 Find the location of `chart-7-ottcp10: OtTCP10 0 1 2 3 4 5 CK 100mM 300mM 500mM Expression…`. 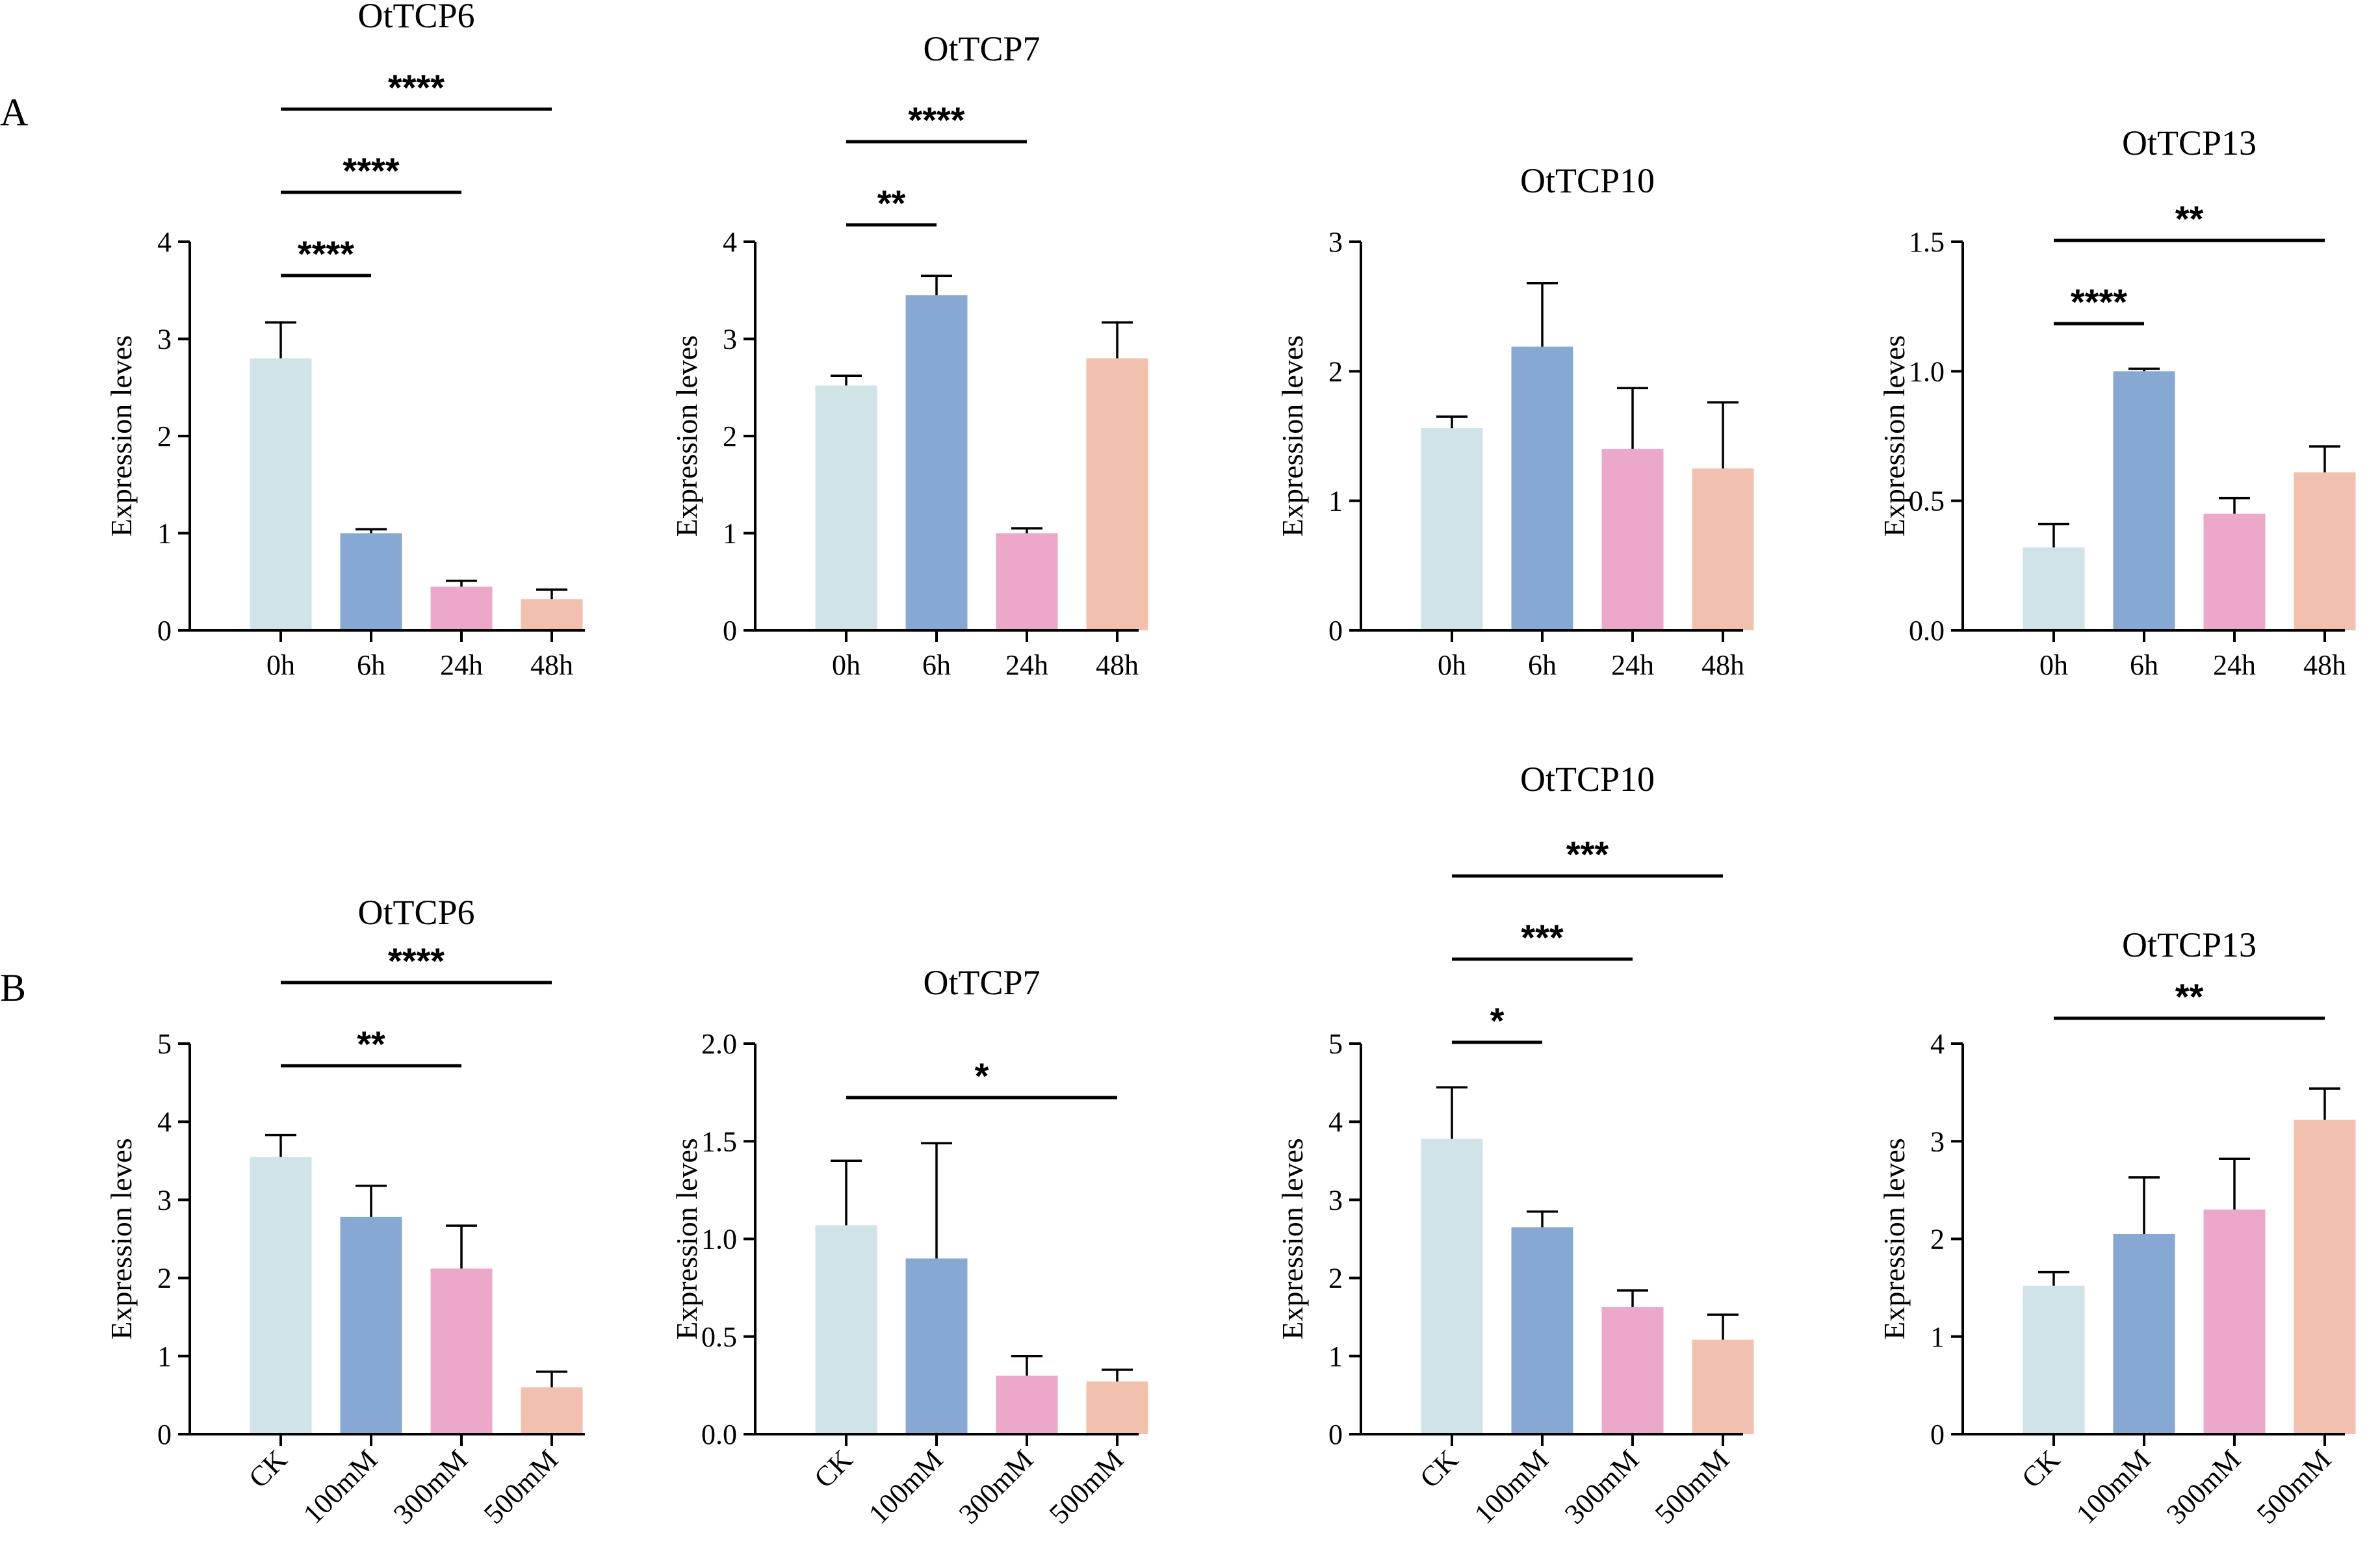

chart-7-ottcp10: OtTCP10 0 1 2 3 4 5 CK 100mM 300mM 500mM Expression… is located at coordinates (1515, 1145).